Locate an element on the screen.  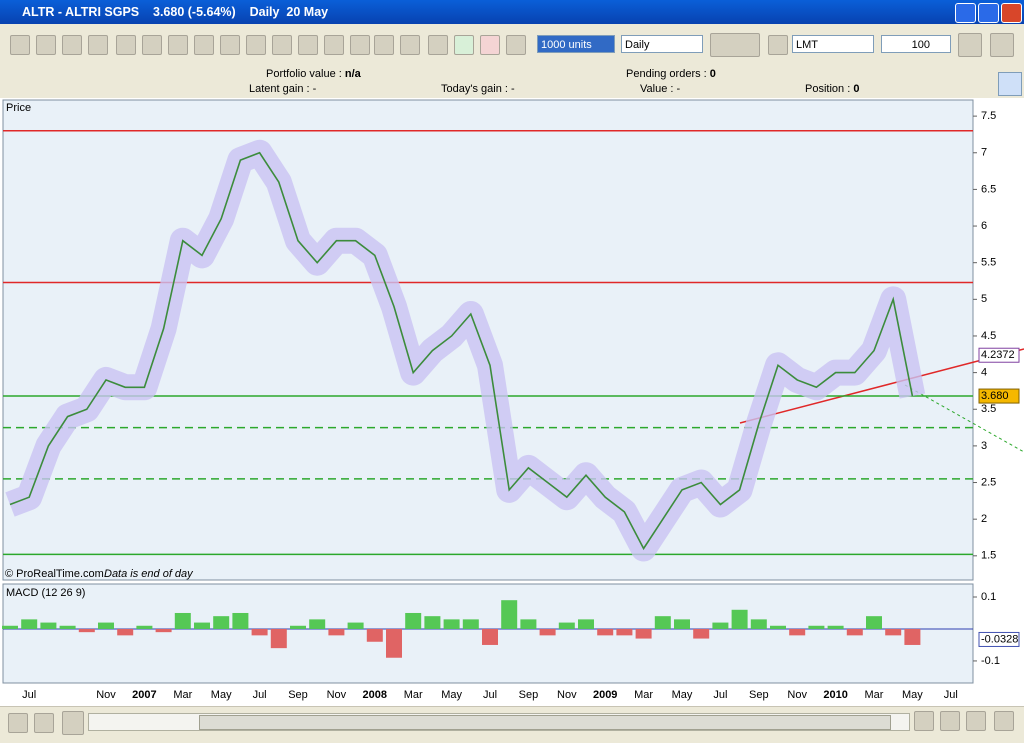
text-tool is located at coordinates (438, 45).